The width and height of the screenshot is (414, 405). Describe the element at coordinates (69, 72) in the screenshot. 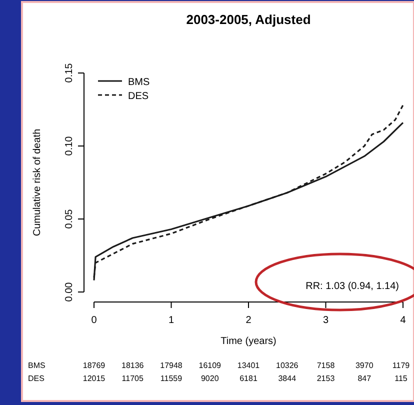

I see `y-tick-label: 0.15` at that location.